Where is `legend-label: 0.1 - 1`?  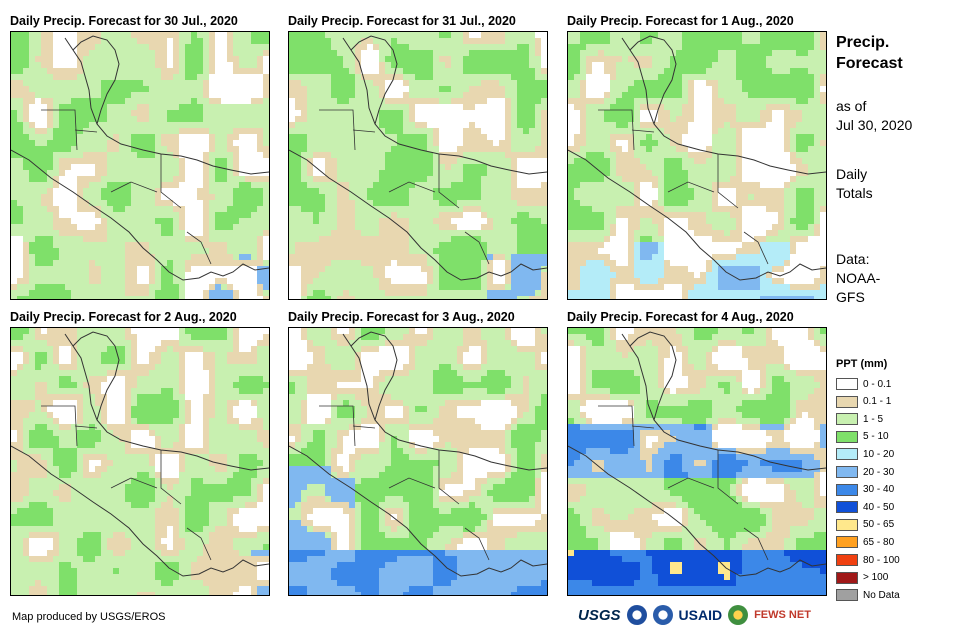
legend-label: 0.1 - 1 is located at coordinates (877, 402).